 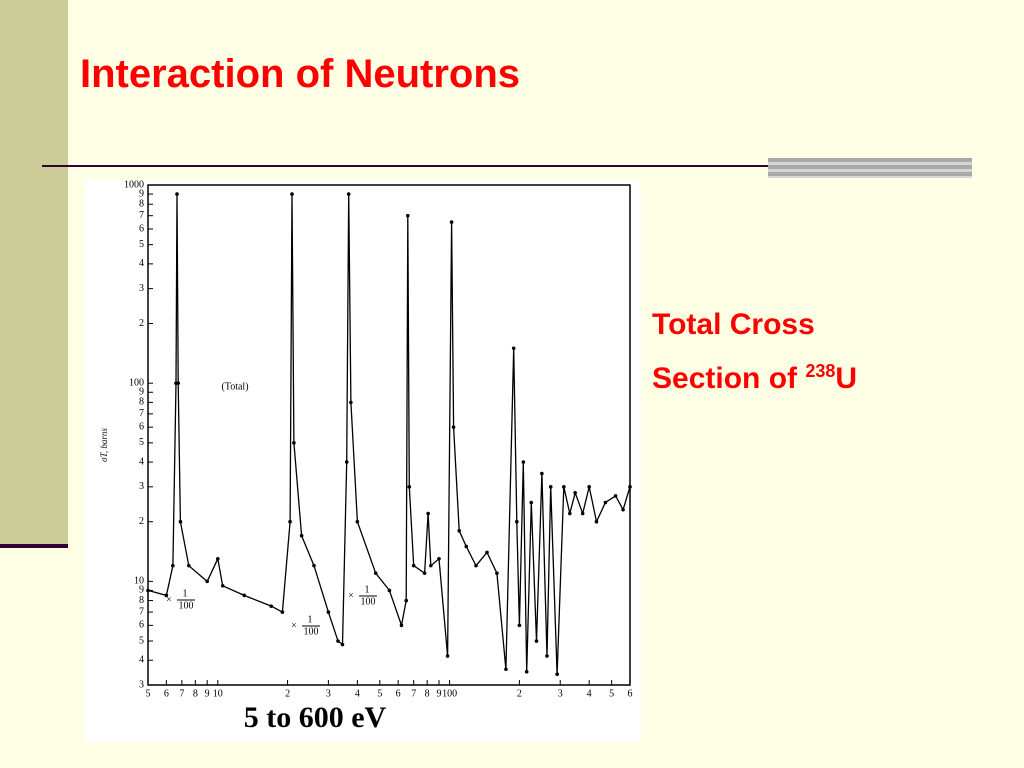 What do you see at coordinates (519, 693) in the screenshot?
I see `x-tick-label: 2` at bounding box center [519, 693].